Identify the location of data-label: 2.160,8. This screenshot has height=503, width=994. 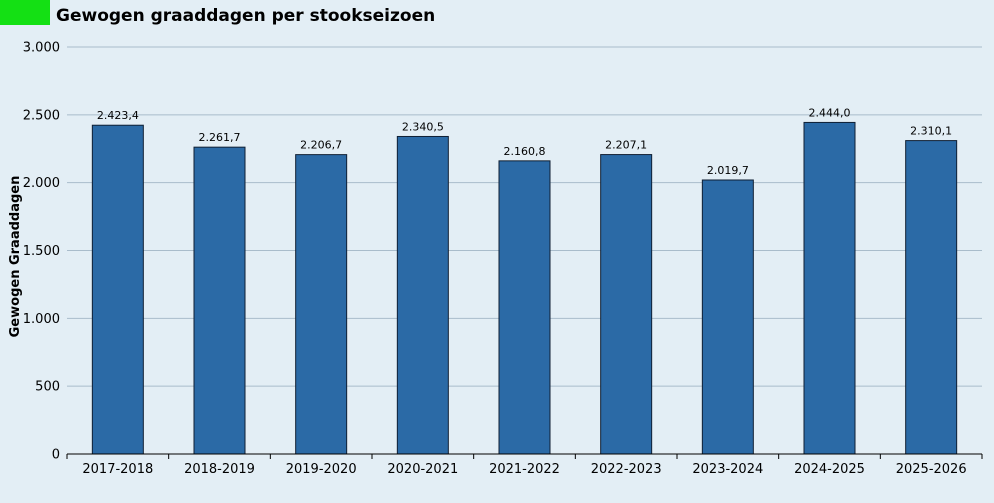
(525, 151).